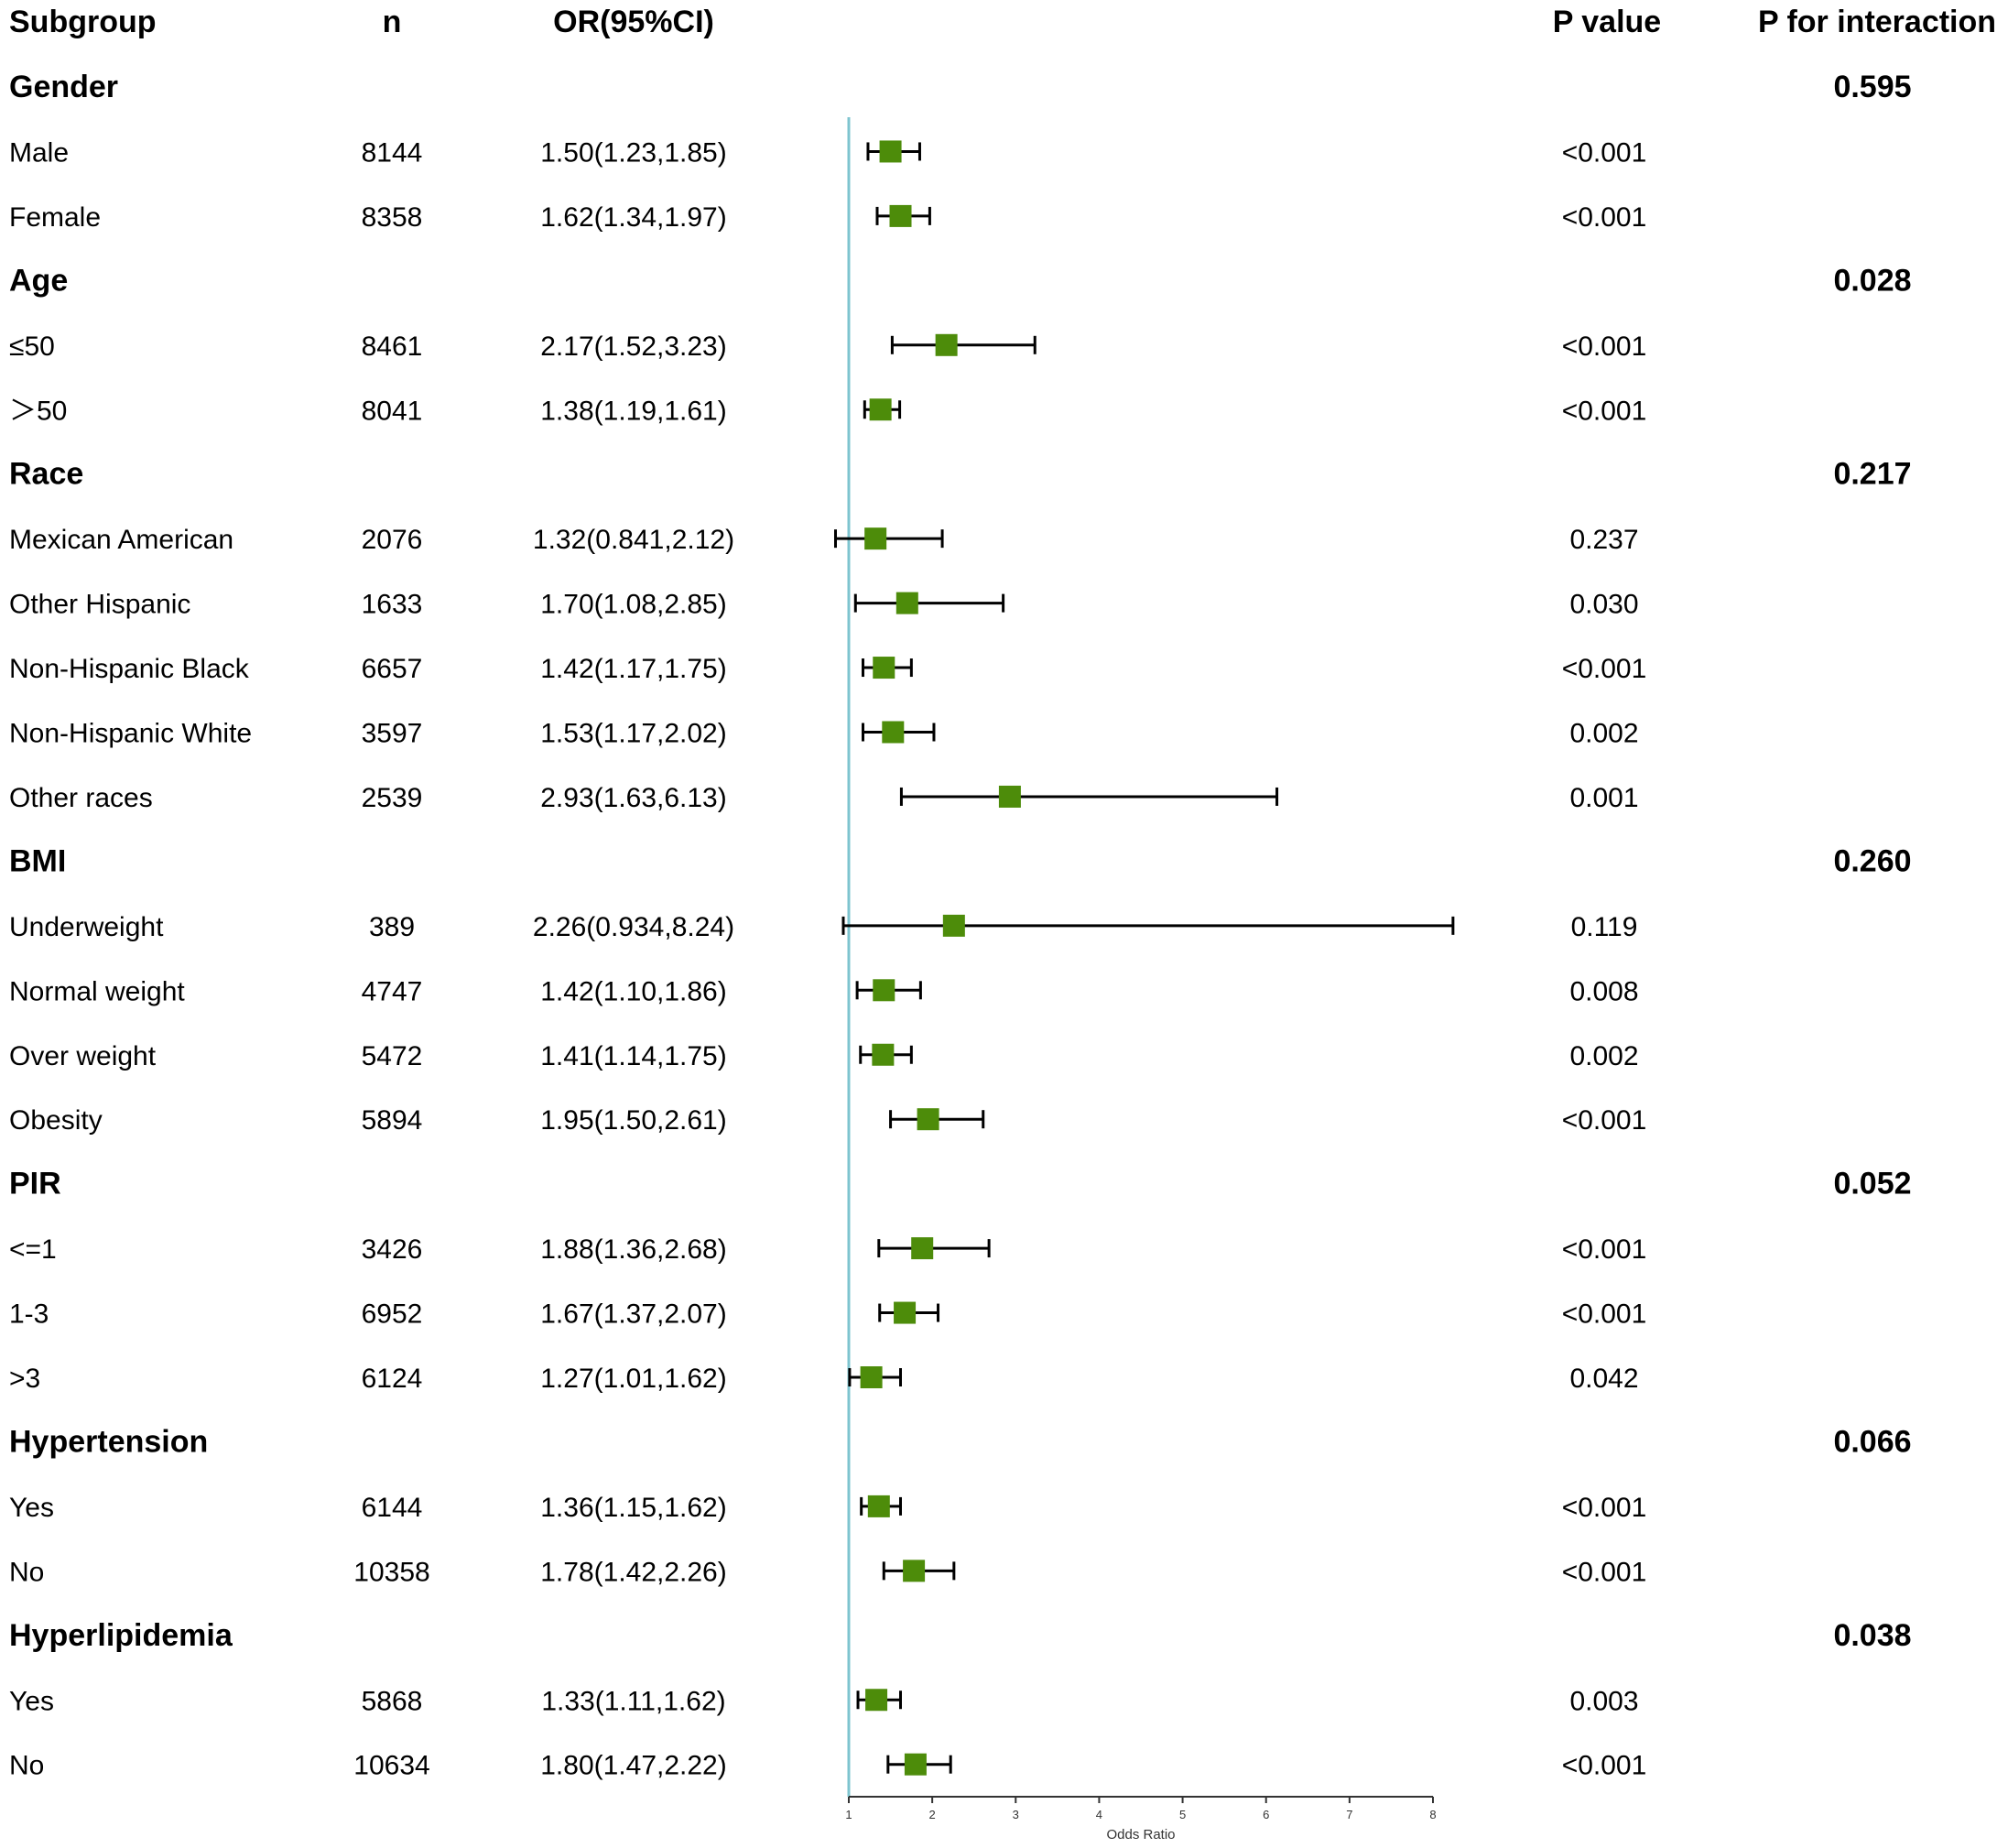  What do you see at coordinates (960, 280) in the screenshot?
I see `group-row: Age 0.028` at bounding box center [960, 280].